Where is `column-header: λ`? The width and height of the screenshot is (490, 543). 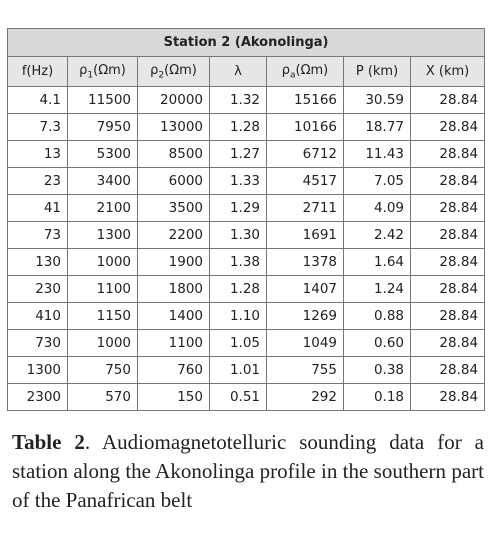
column-header: λ is located at coordinates (238, 71).